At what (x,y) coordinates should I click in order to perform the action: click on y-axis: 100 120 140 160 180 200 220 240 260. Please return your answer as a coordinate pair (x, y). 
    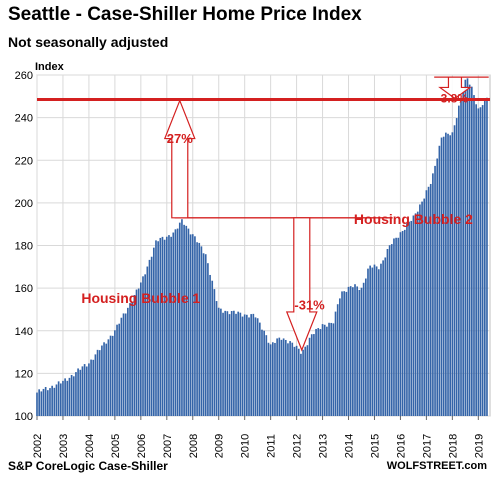
    Looking at the image, I should click on (24, 246).